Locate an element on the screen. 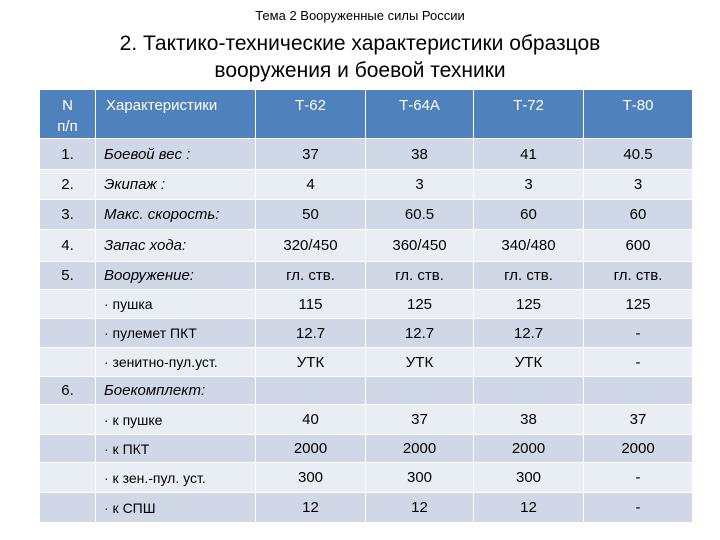 Image resolution: width=720 pixels, height=540 pixels. header-t72: Т-72 is located at coordinates (529, 114).